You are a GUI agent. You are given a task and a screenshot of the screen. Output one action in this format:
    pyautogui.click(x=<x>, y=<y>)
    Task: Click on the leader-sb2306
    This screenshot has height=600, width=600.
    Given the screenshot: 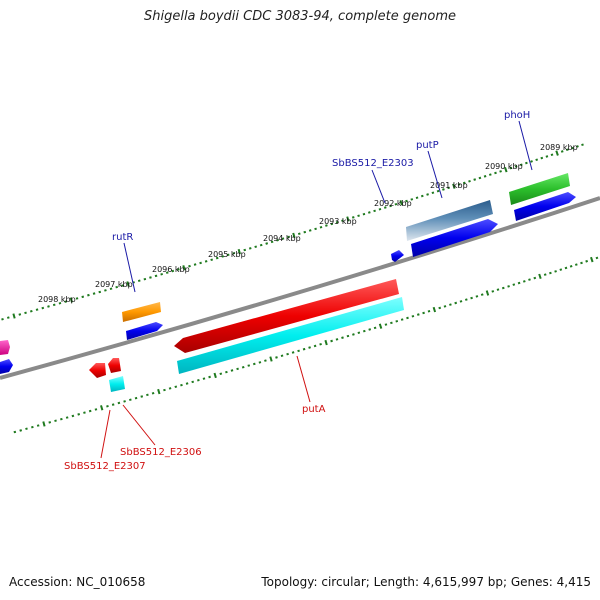 What is the action you would take?
    pyautogui.click(x=139, y=425)
    